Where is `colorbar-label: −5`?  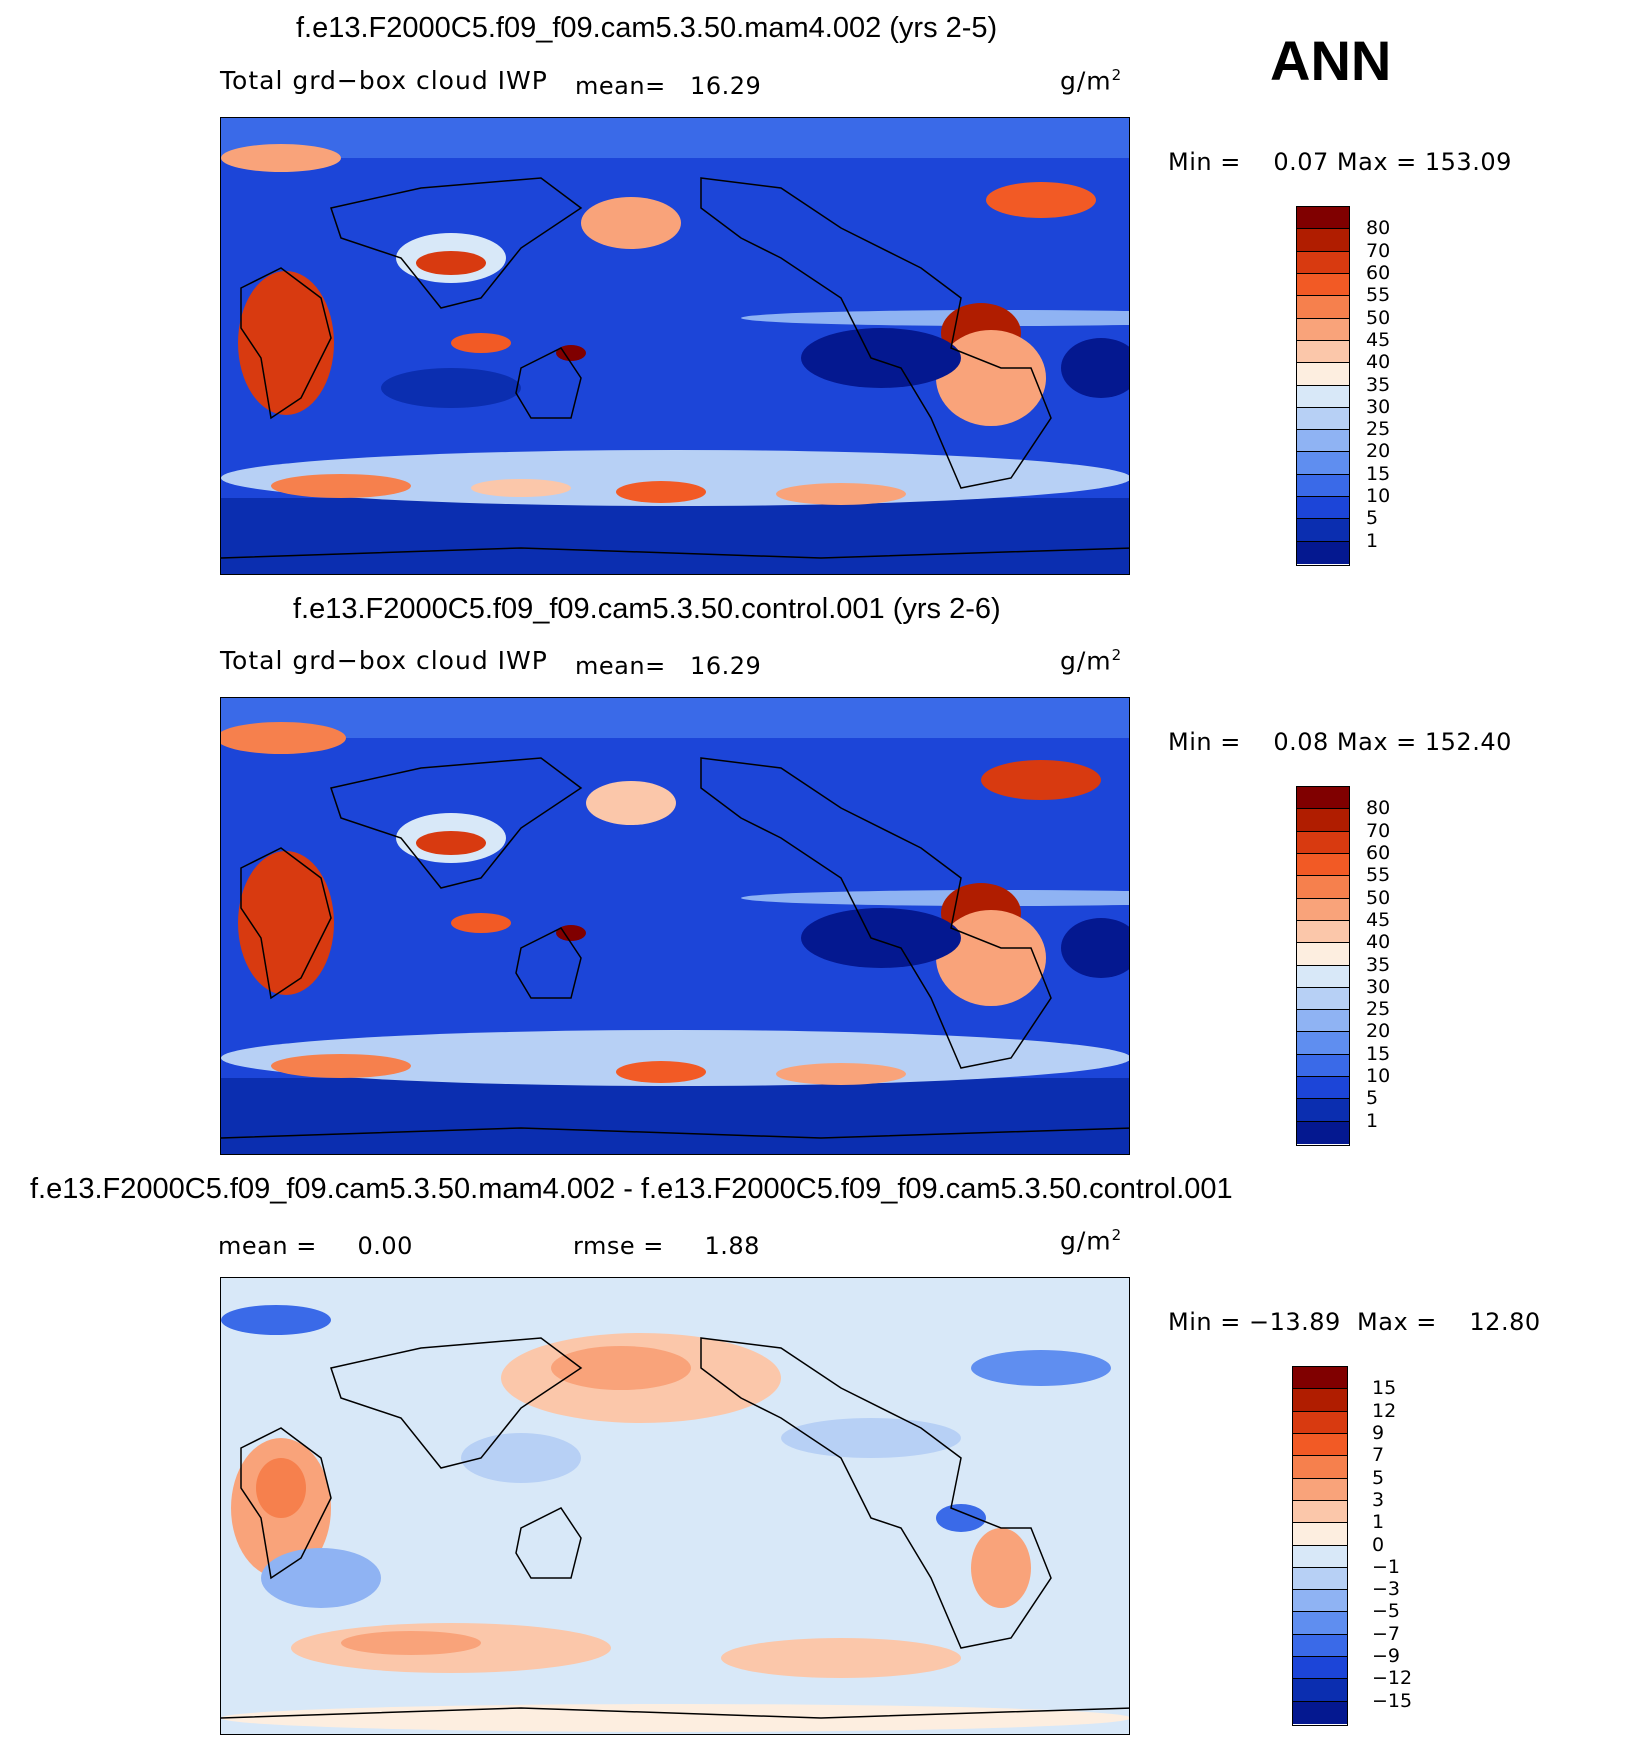 colorbar-label: −5 is located at coordinates (1386, 1611).